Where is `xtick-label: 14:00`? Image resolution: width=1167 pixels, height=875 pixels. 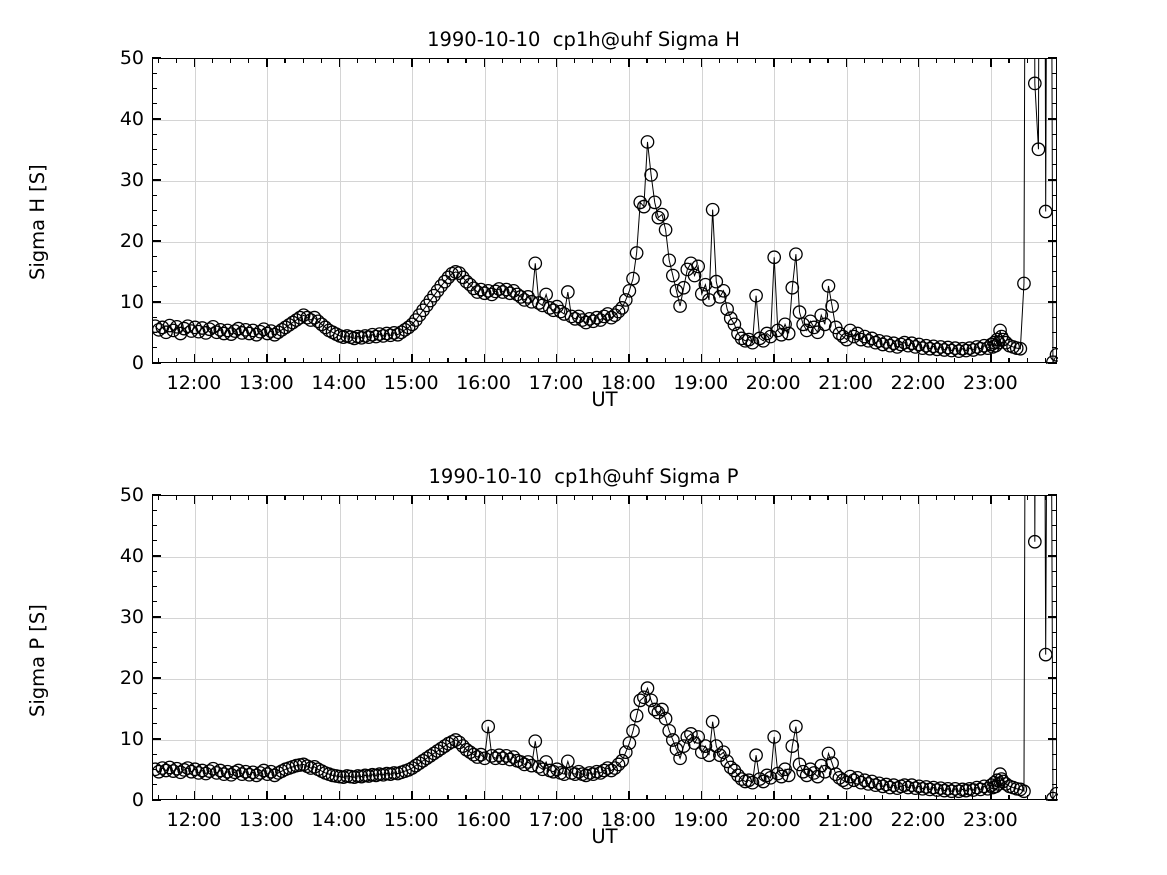 xtick-label: 14:00 is located at coordinates (339, 820).